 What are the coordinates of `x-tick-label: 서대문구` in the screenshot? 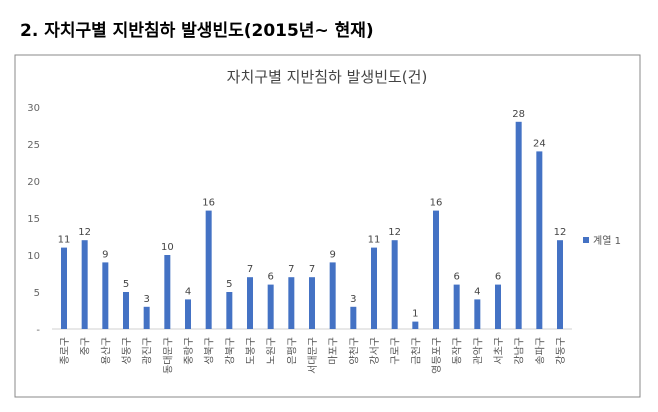 It's located at (313, 355).